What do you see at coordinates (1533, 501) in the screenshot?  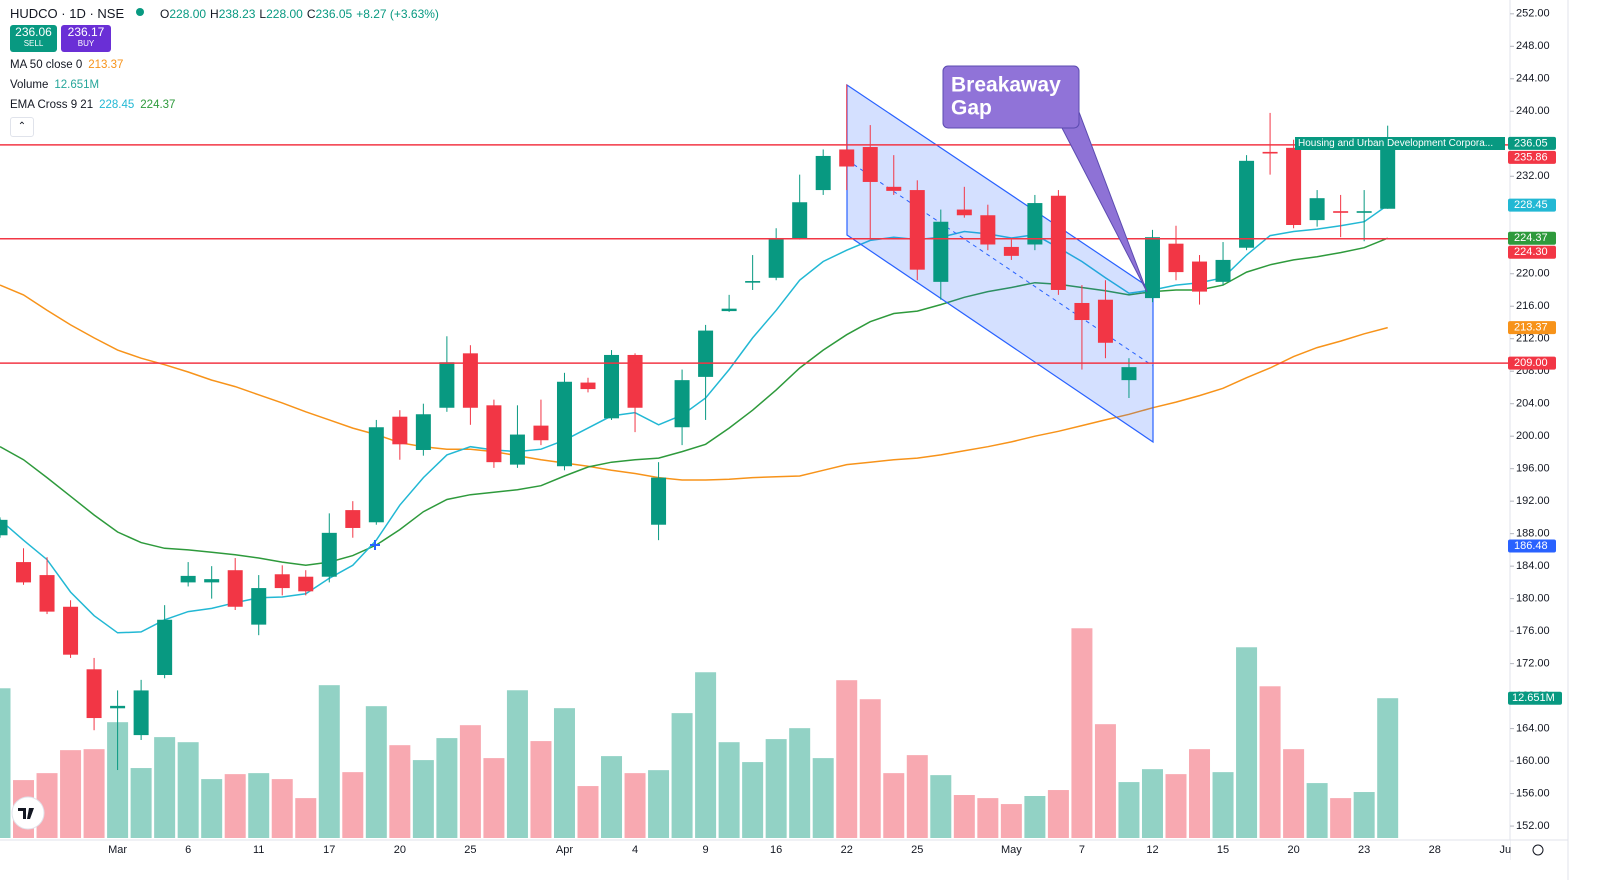 I see `y-tick-label: 192.00` at bounding box center [1533, 501].